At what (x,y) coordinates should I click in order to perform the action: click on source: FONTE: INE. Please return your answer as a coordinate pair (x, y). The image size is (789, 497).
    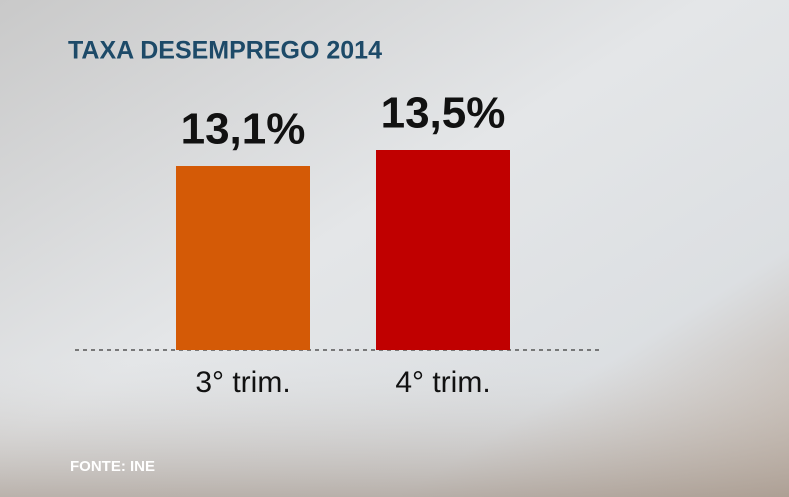
    Looking at the image, I should click on (112, 466).